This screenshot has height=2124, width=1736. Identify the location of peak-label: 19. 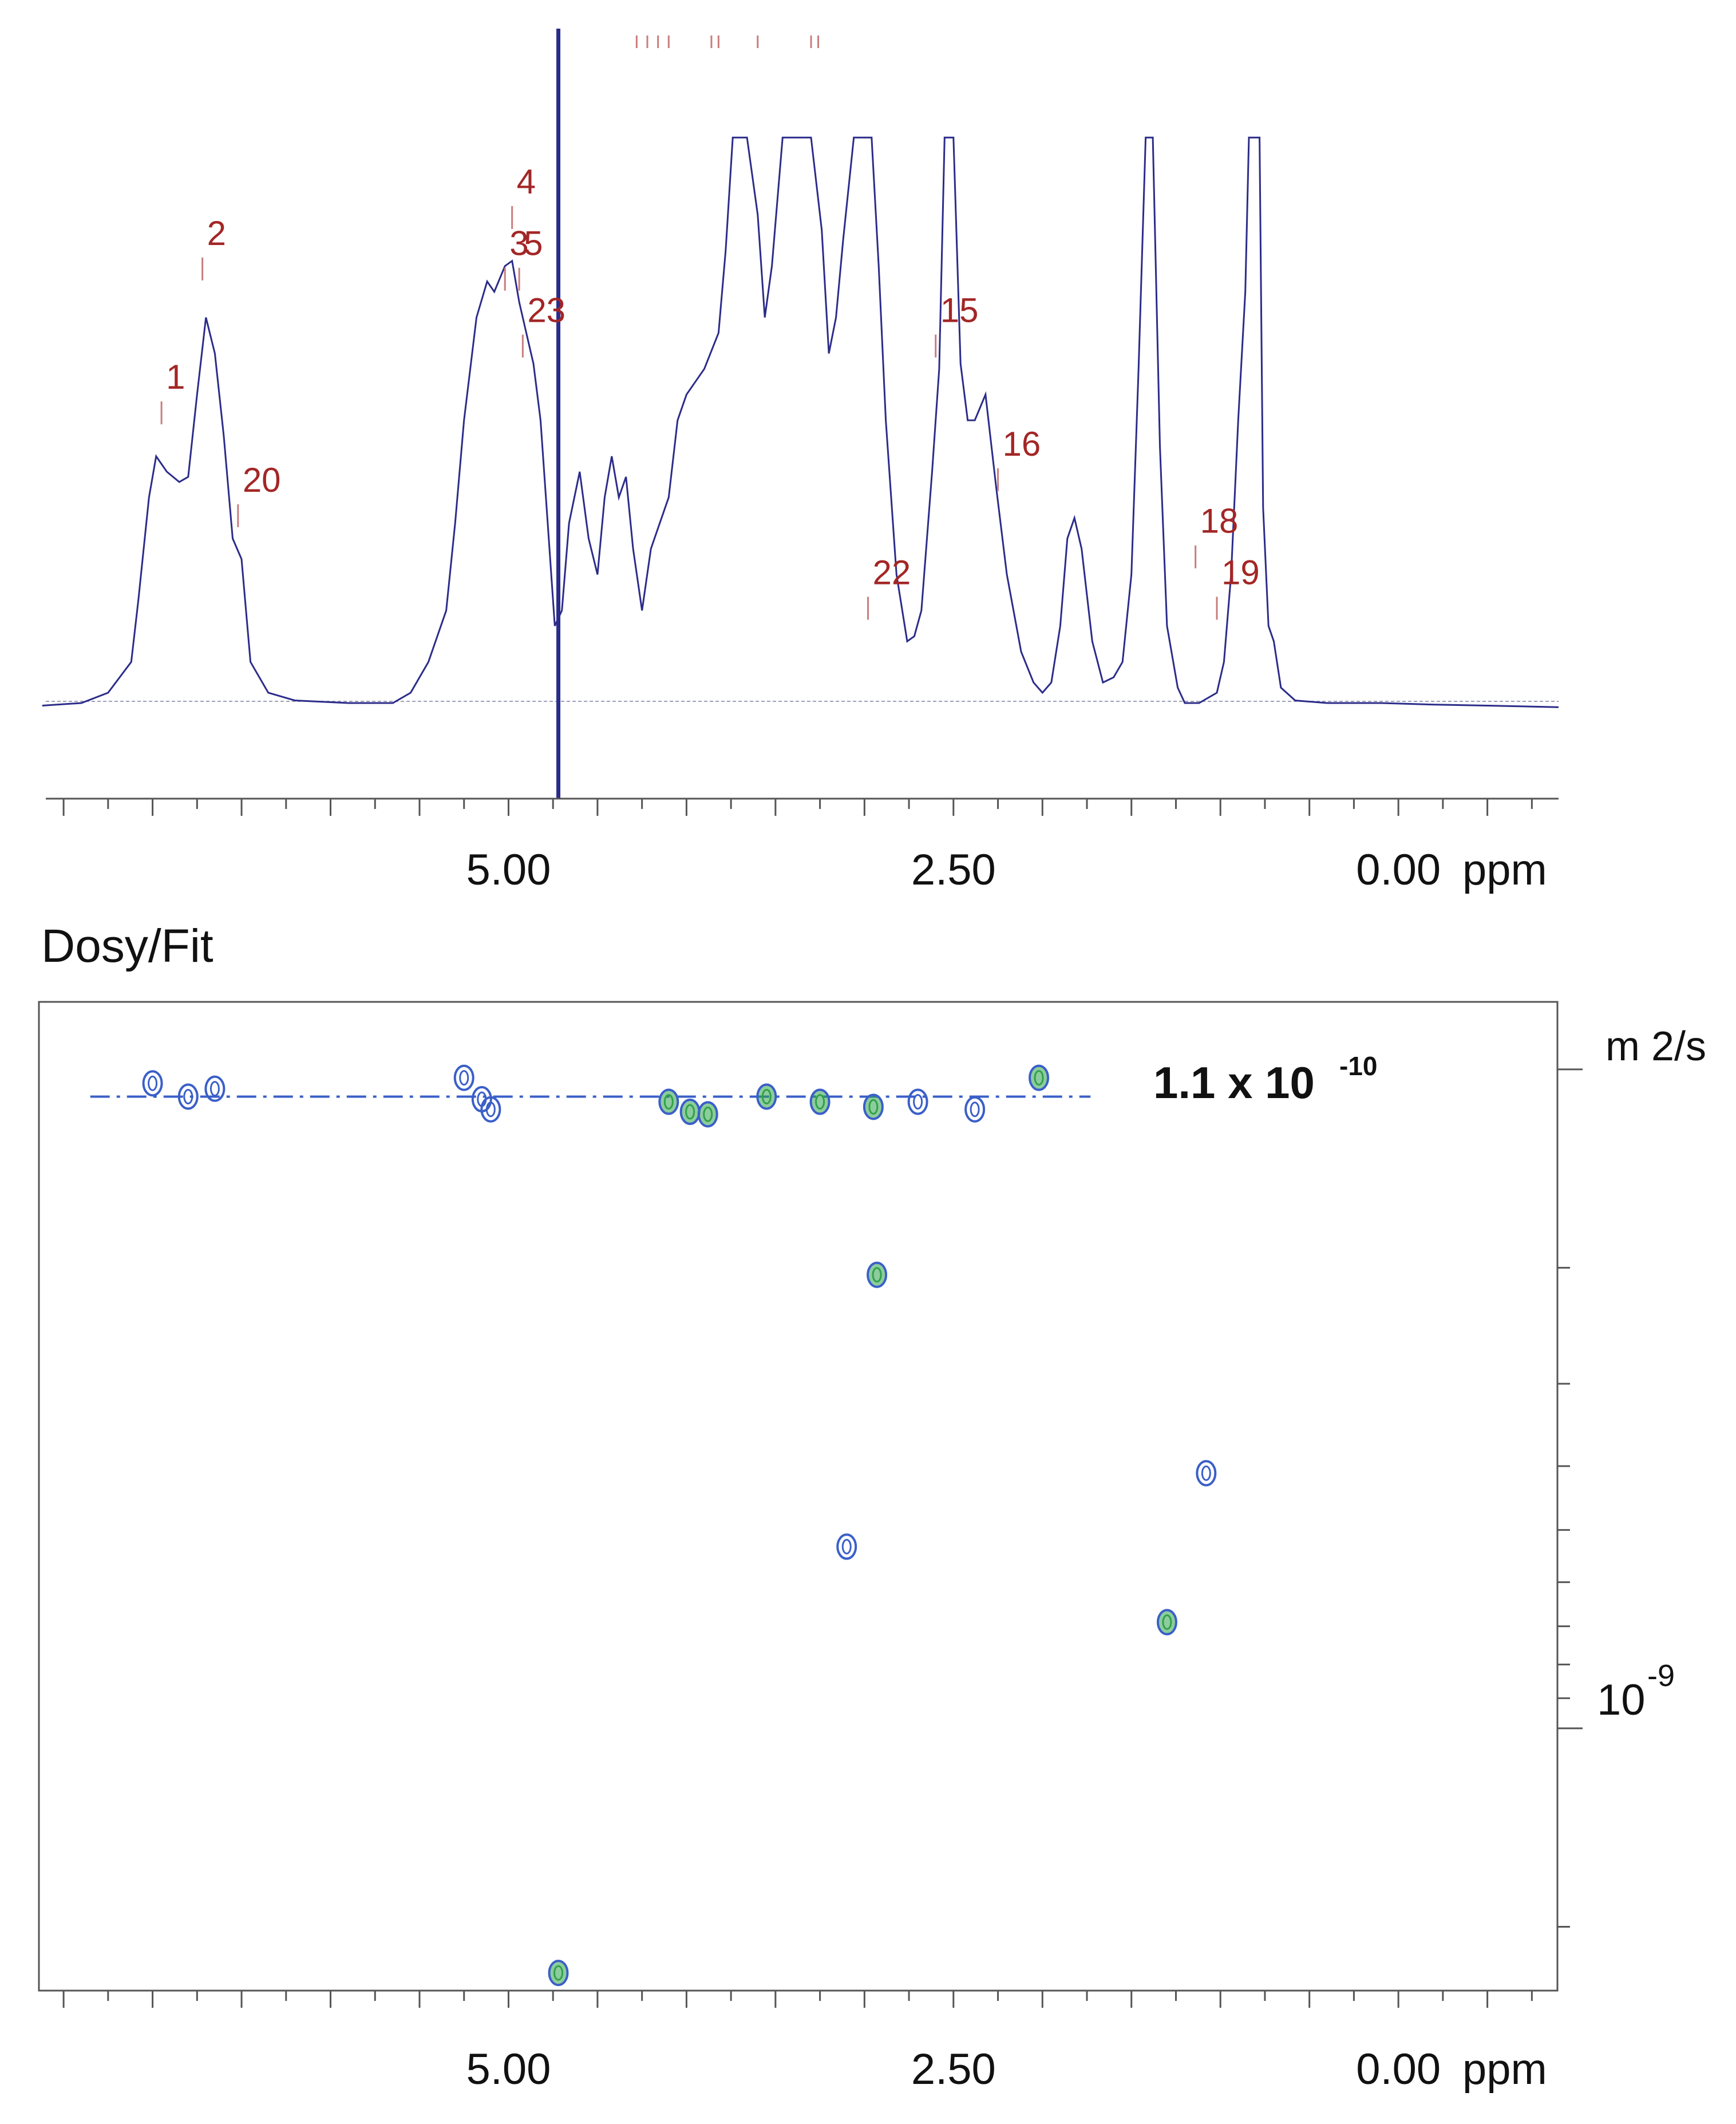
(1240, 572).